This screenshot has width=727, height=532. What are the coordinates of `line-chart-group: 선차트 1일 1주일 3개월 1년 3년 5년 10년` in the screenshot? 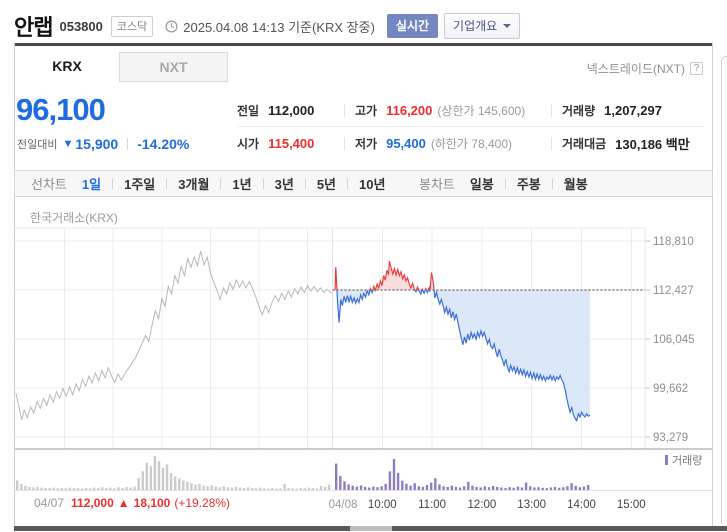 It's located at (209, 183).